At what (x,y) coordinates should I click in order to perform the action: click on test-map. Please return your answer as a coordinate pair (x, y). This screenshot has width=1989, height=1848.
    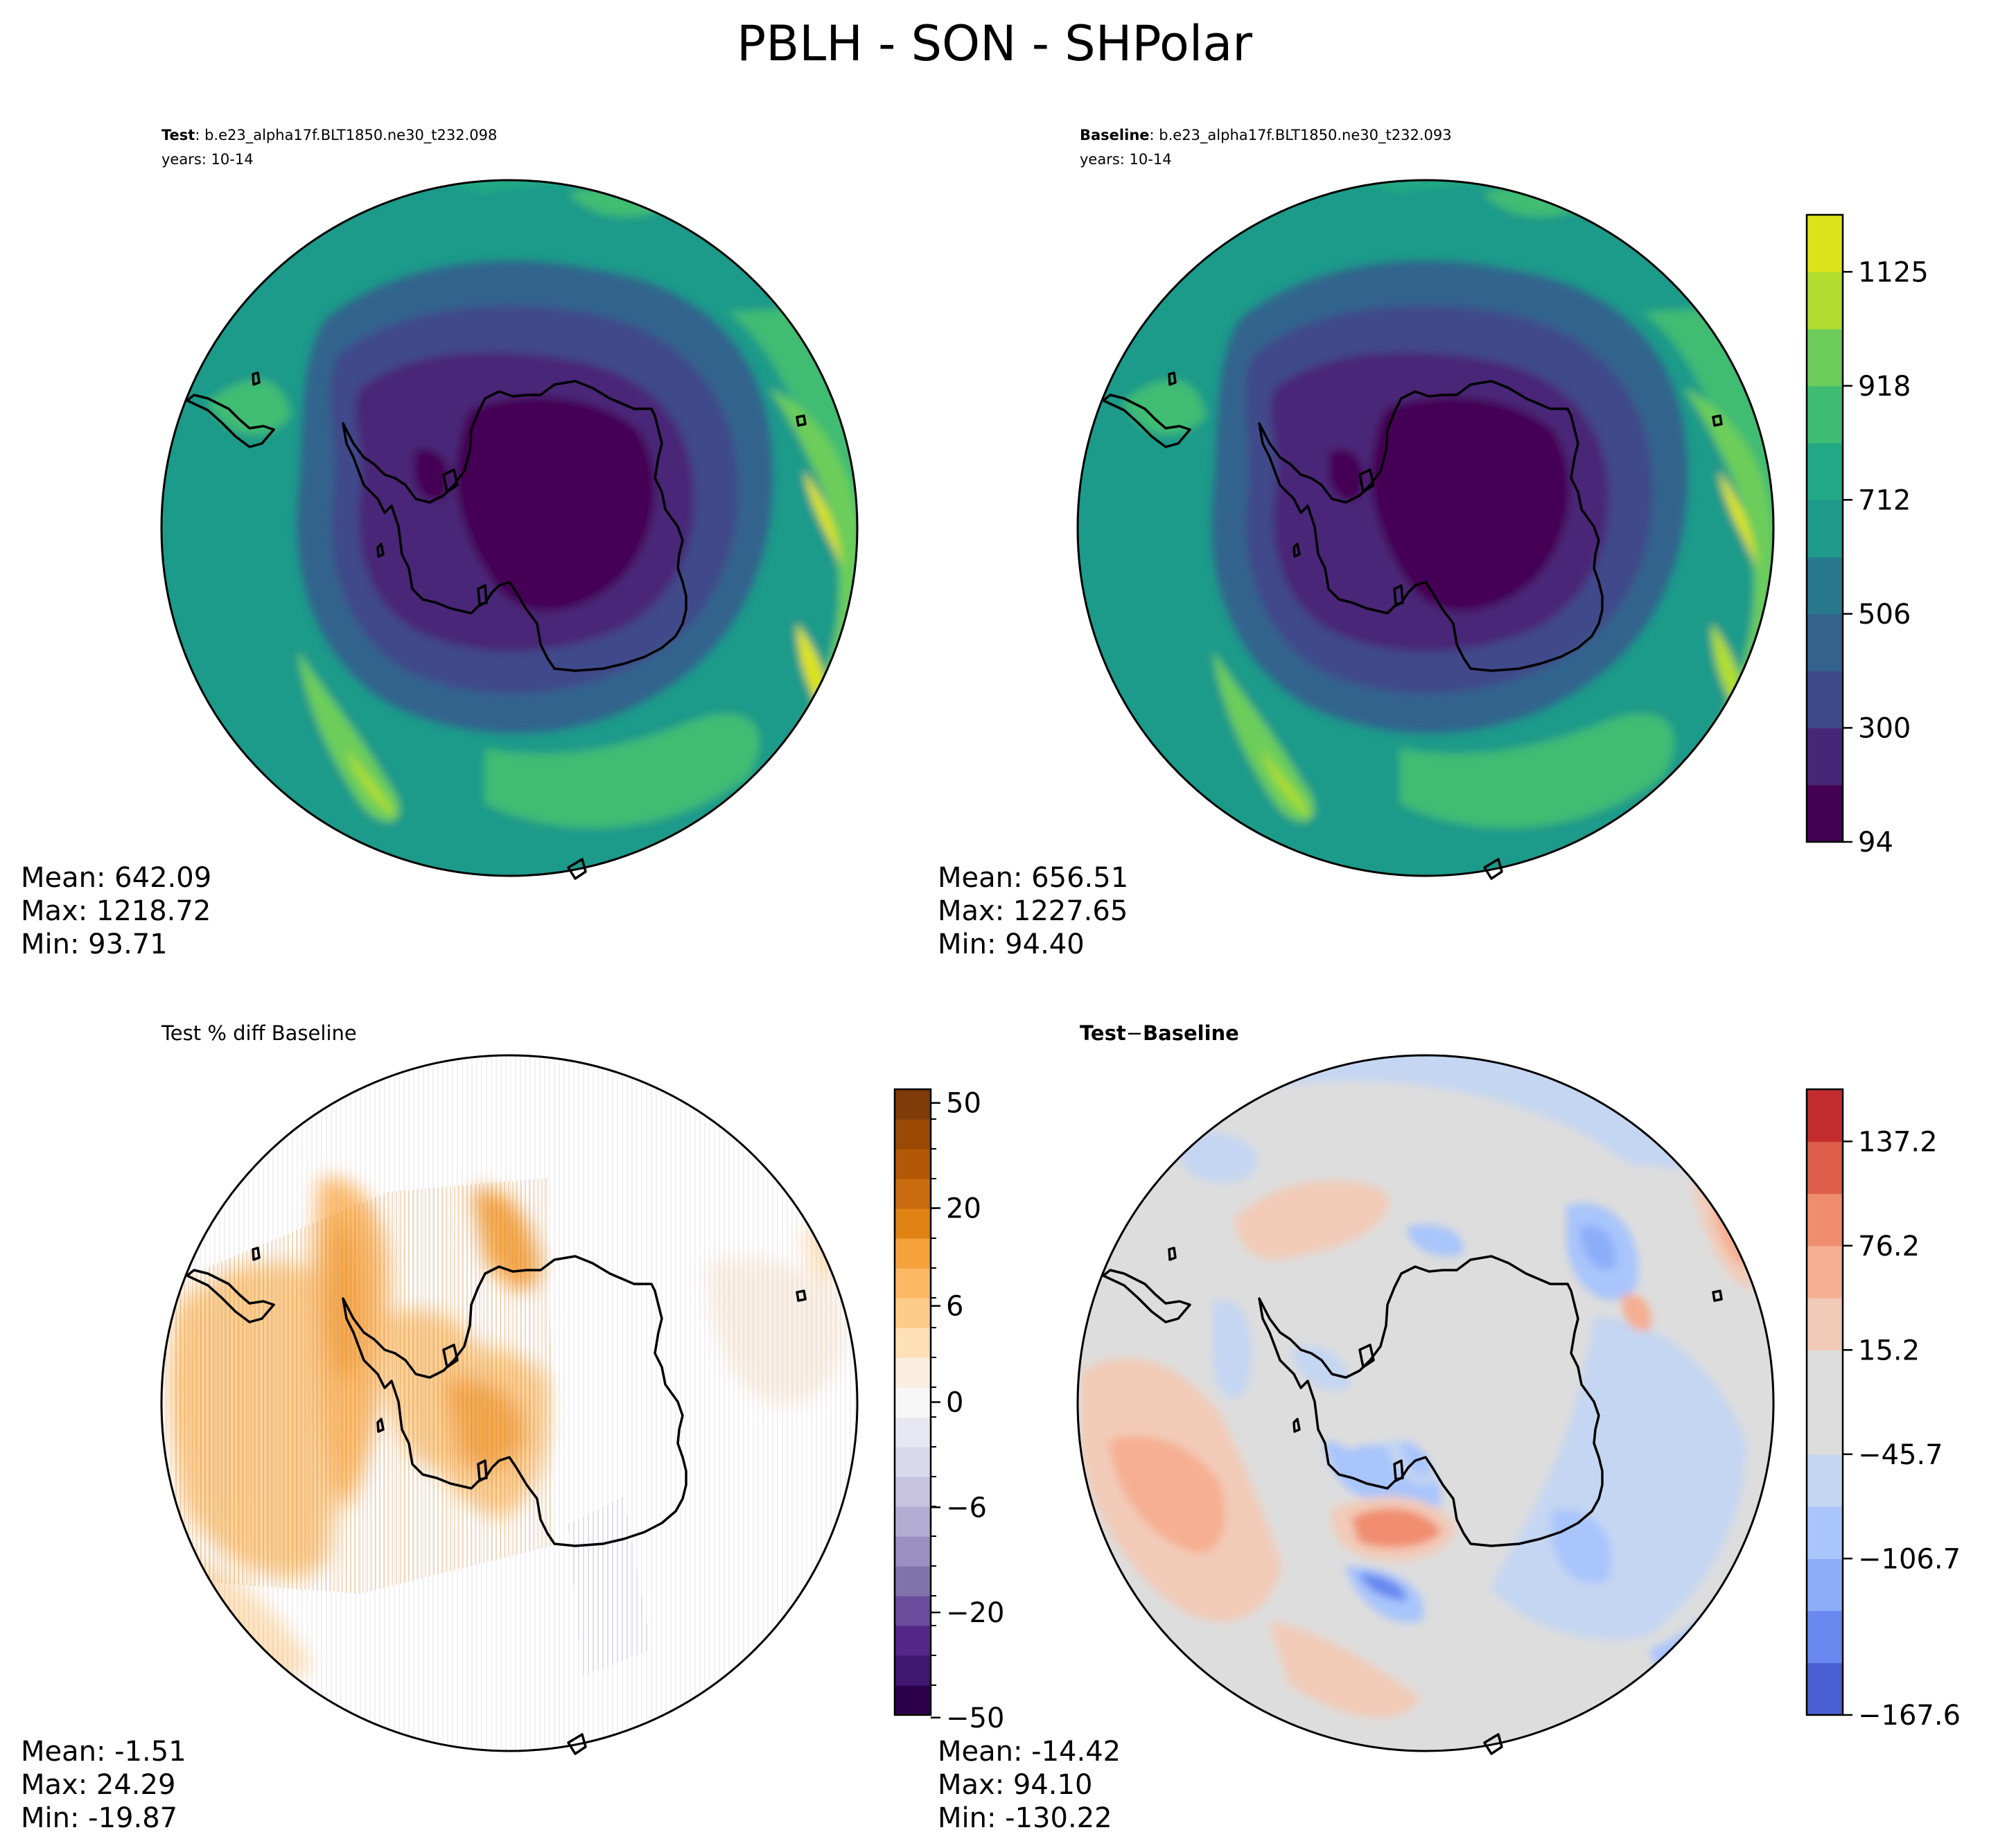
    Looking at the image, I should click on (509, 529).